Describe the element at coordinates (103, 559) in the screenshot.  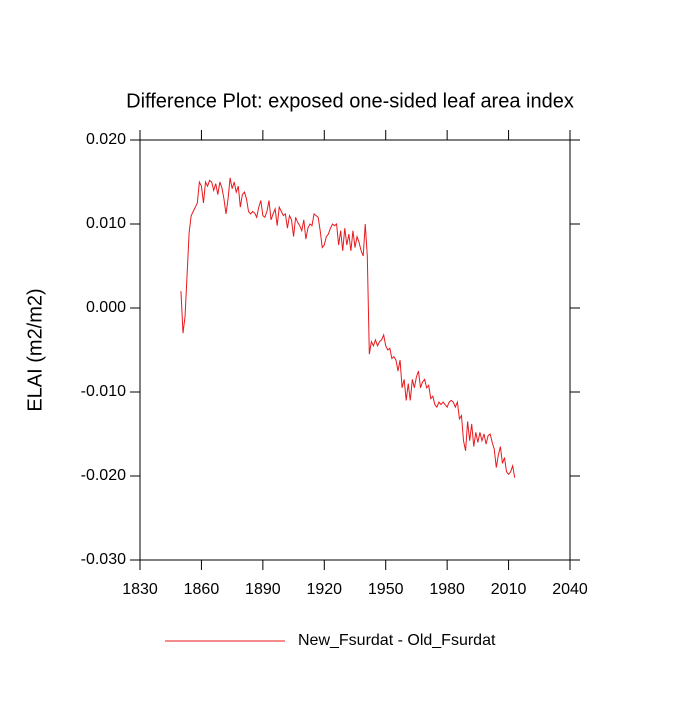
I see `y-tick-label: -0.030` at that location.